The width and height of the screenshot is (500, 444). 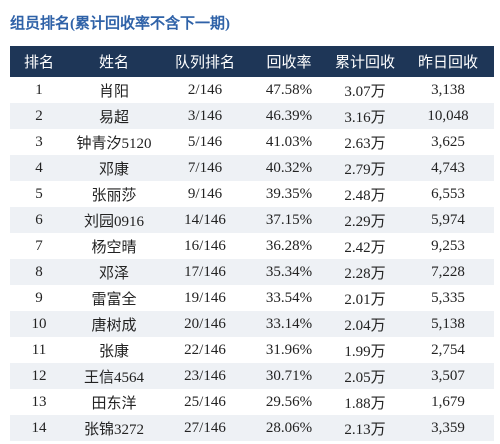 What do you see at coordinates (114, 246) in the screenshot?
I see `table-cell: 杨空晴` at bounding box center [114, 246].